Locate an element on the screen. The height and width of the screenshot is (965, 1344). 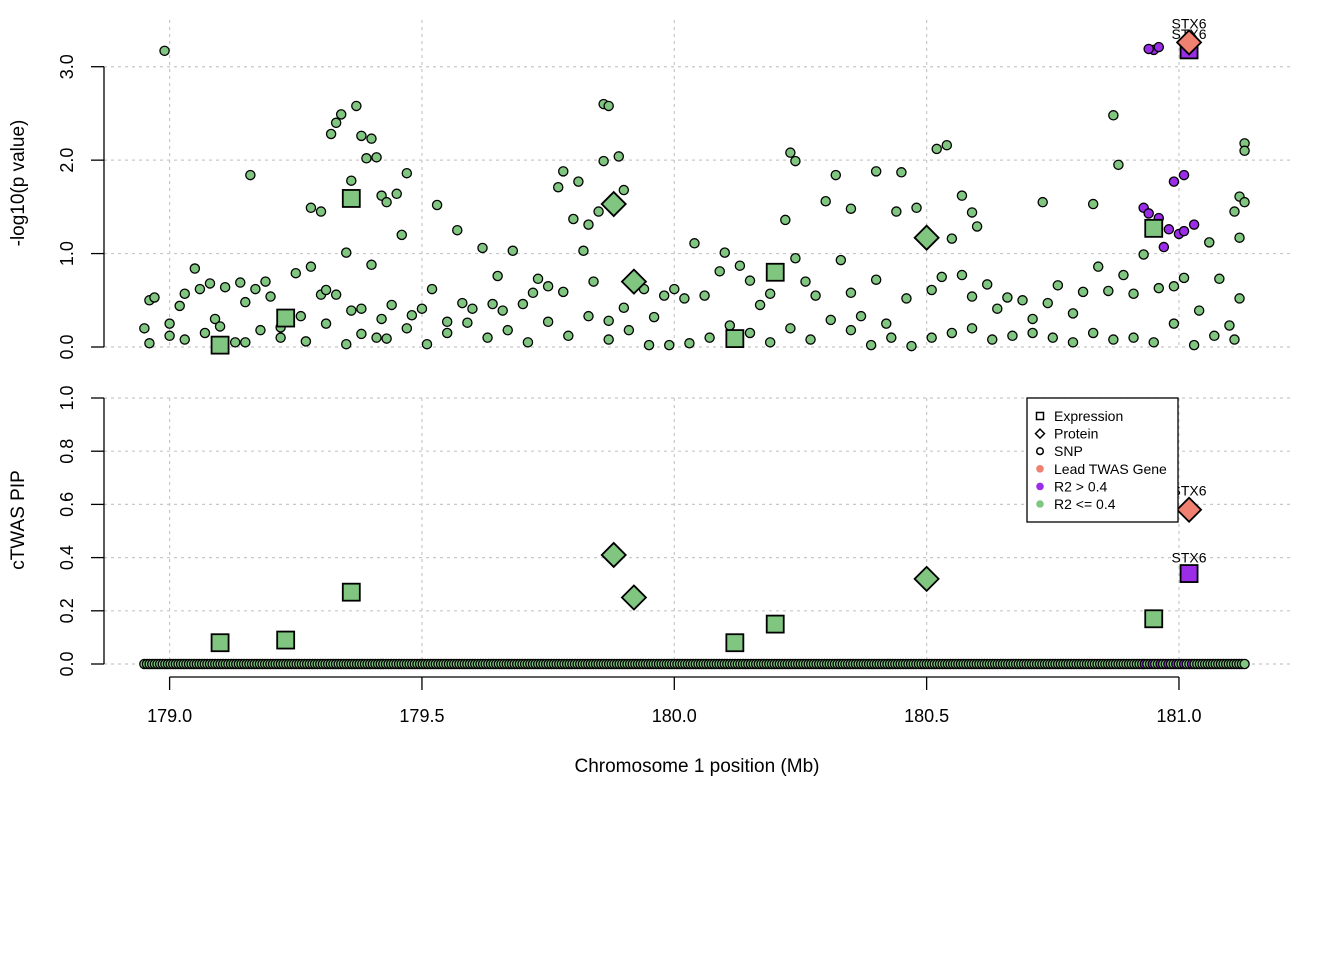
legend-item: Expression is located at coordinates (1079, 416).